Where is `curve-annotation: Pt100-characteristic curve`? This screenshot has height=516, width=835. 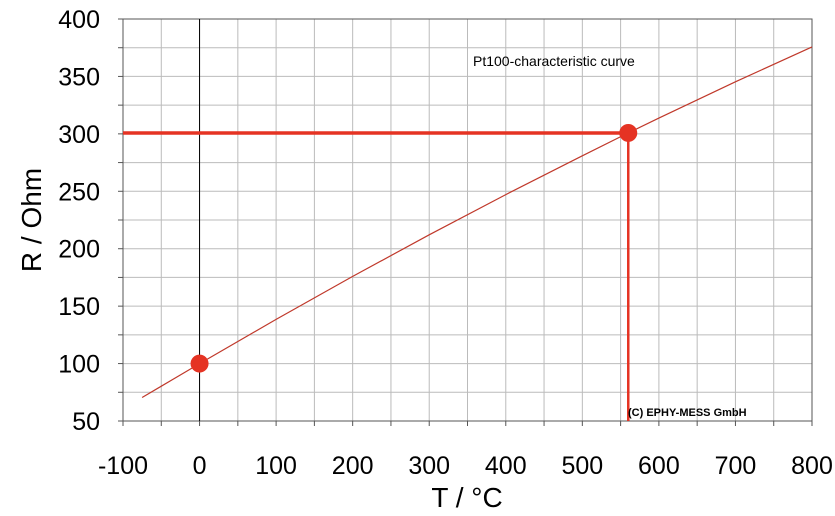 curve-annotation: Pt100-characteristic curve is located at coordinates (554, 61).